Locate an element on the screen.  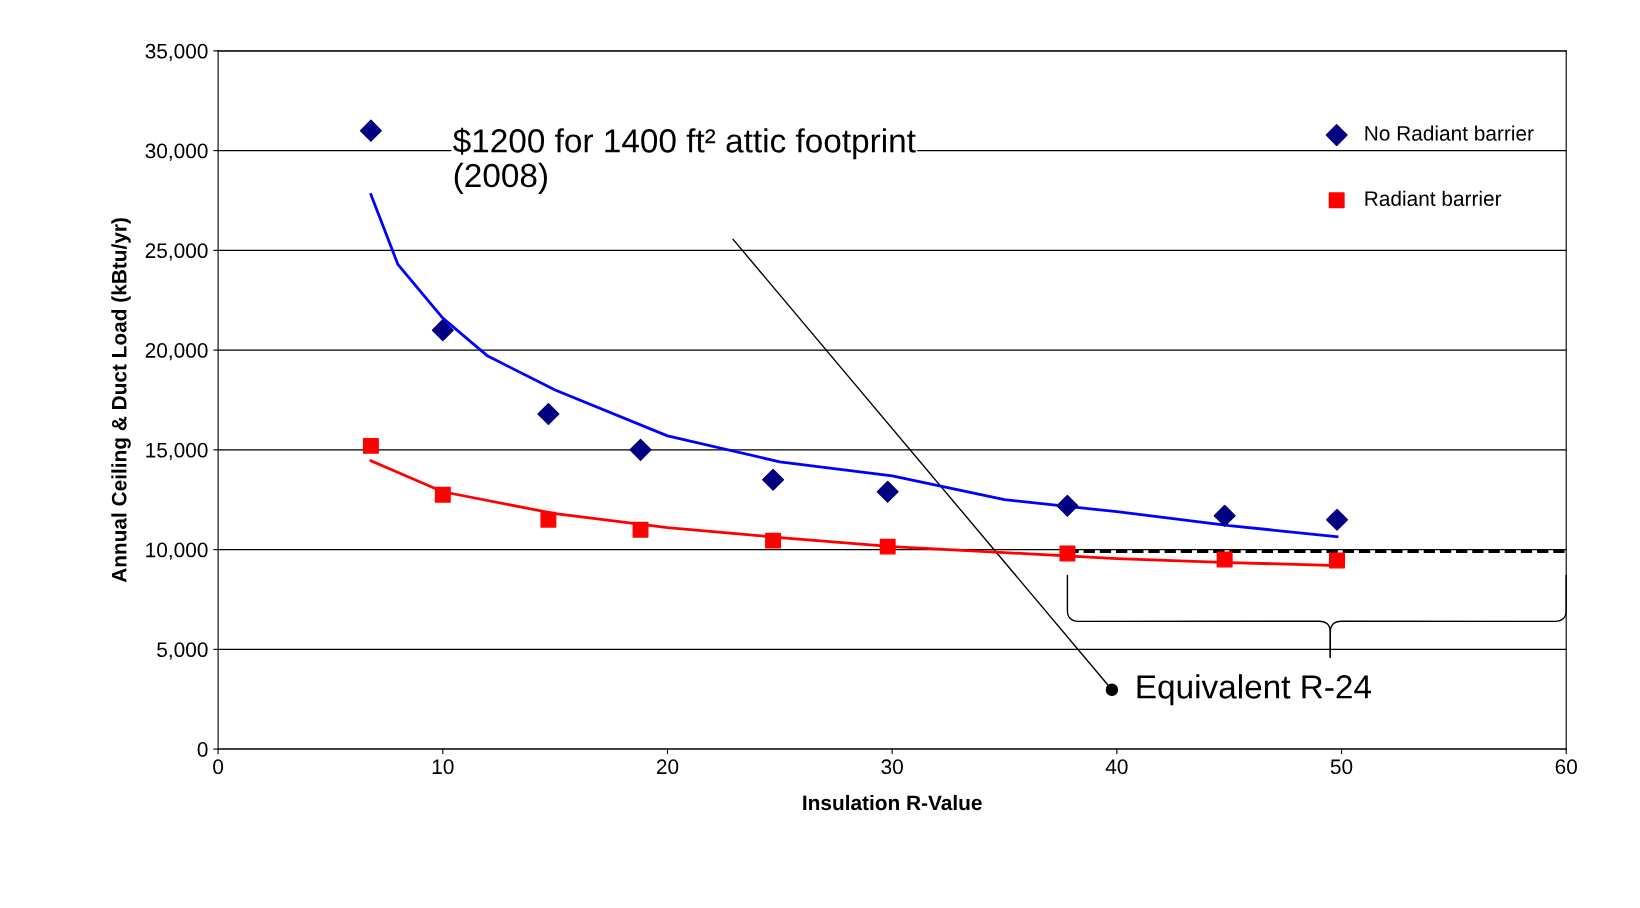
y-tick-label: 10,000 is located at coordinates (177, 551).